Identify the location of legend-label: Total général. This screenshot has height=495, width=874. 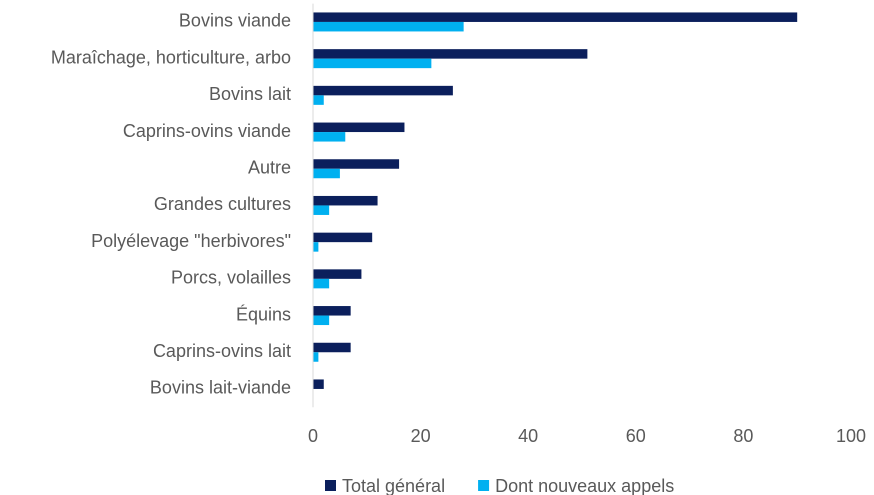
(393, 485).